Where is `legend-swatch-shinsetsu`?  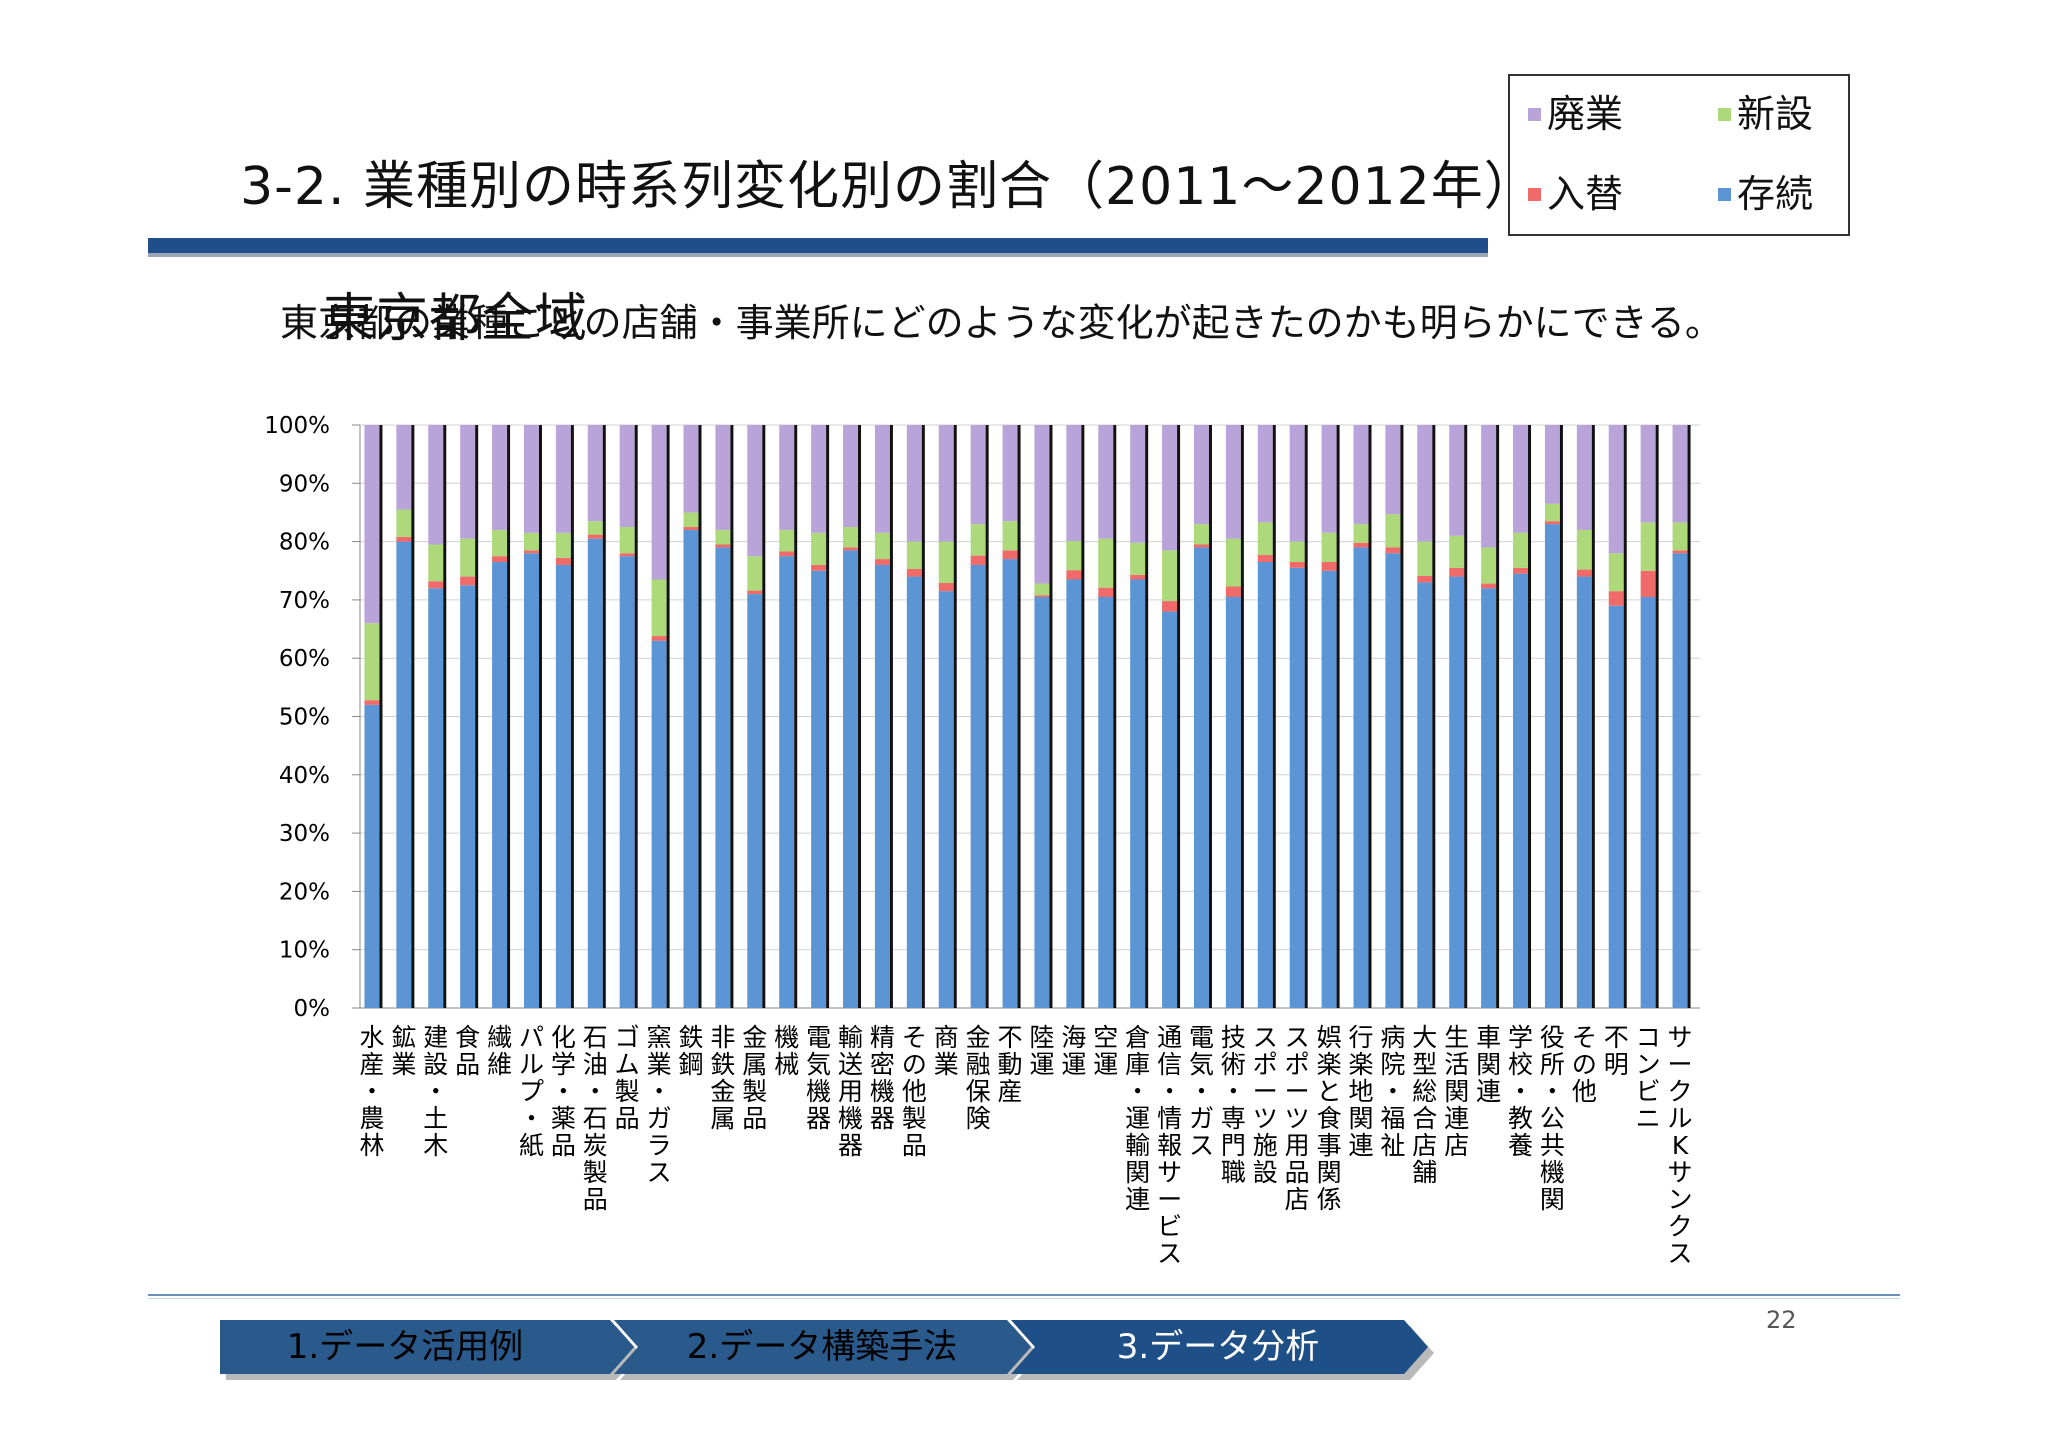
legend-swatch-shinsetsu is located at coordinates (1724, 114).